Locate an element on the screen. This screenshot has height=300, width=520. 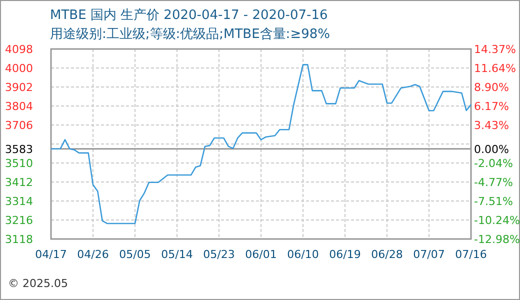
y2-tick-label: 14.37% is located at coordinates (495, 49).